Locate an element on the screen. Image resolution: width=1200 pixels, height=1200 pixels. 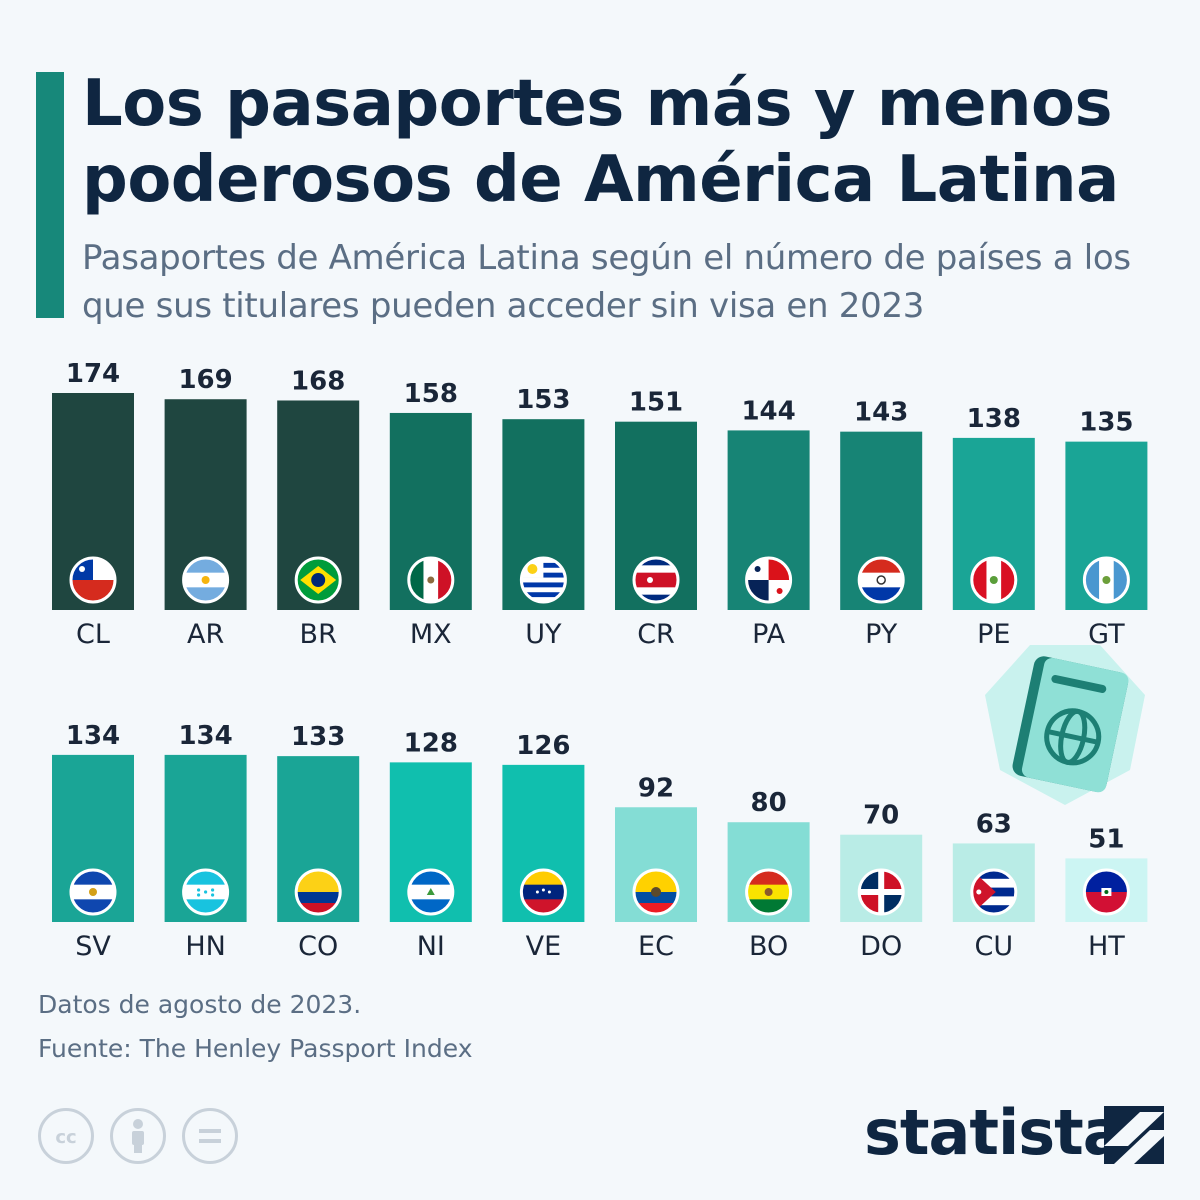
category-label-pa: PA is located at coordinates (769, 634).